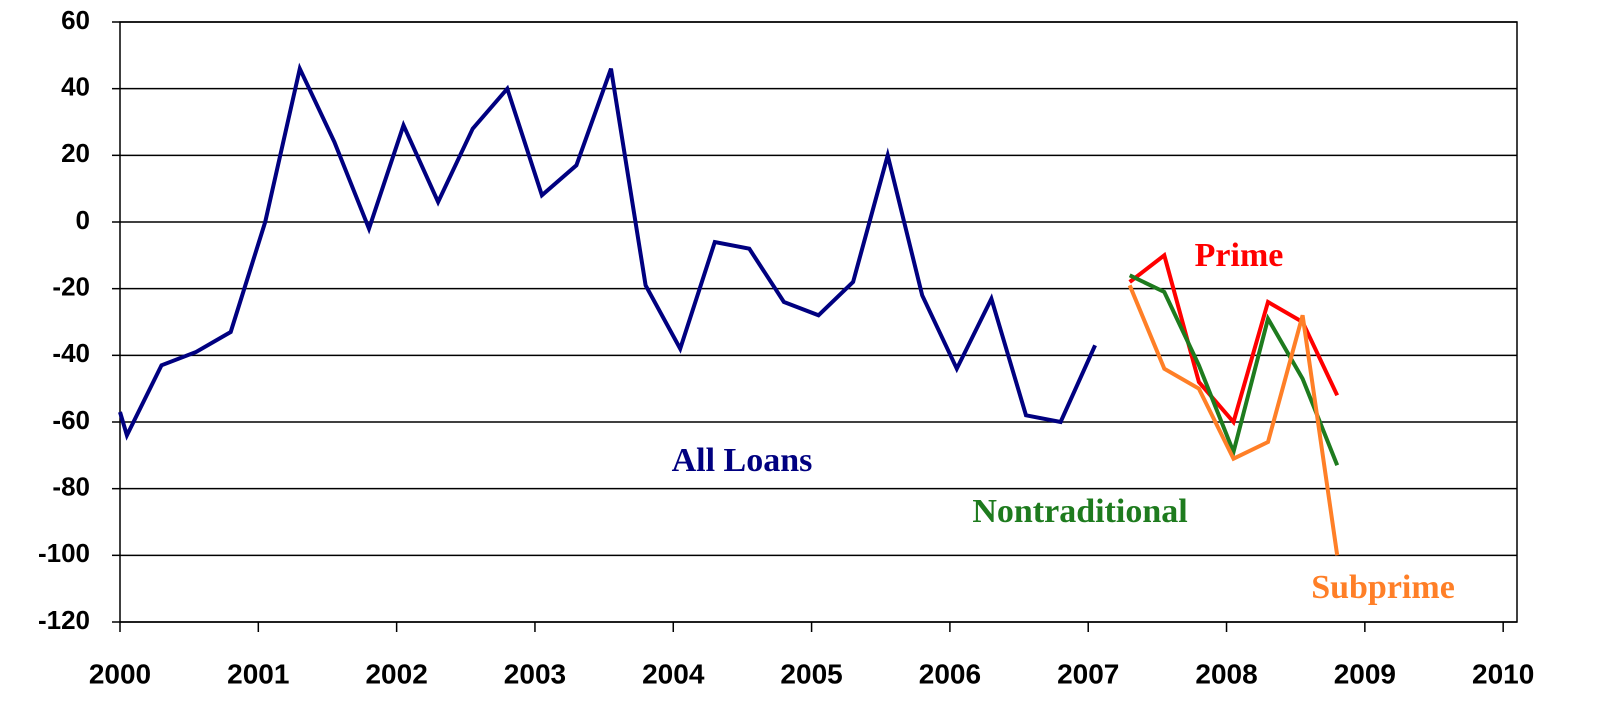 The image size is (1619, 716). What do you see at coordinates (1503, 673) in the screenshot?
I see `x-tick-label: 2010` at bounding box center [1503, 673].